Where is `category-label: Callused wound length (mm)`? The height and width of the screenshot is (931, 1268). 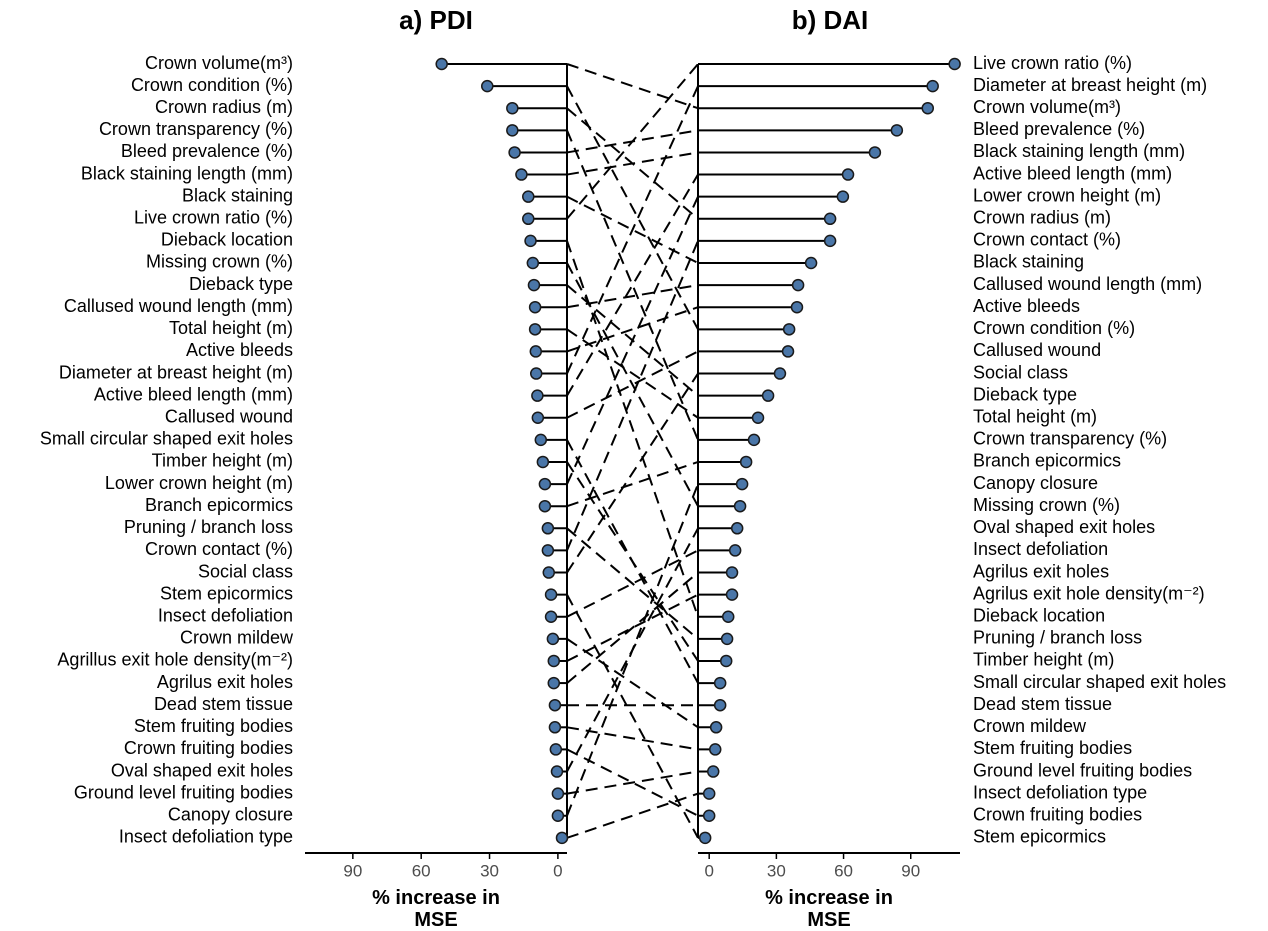 category-label: Callused wound length (mm) is located at coordinates (178, 306).